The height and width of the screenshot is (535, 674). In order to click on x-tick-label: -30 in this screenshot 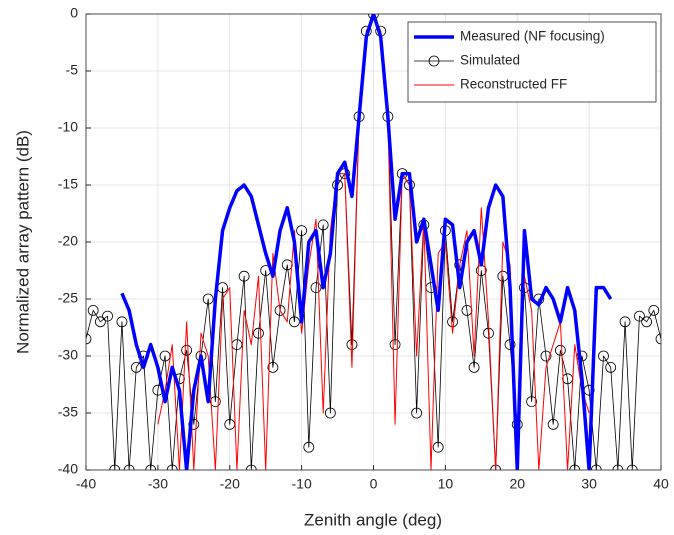, I will do `click(158, 484)`.